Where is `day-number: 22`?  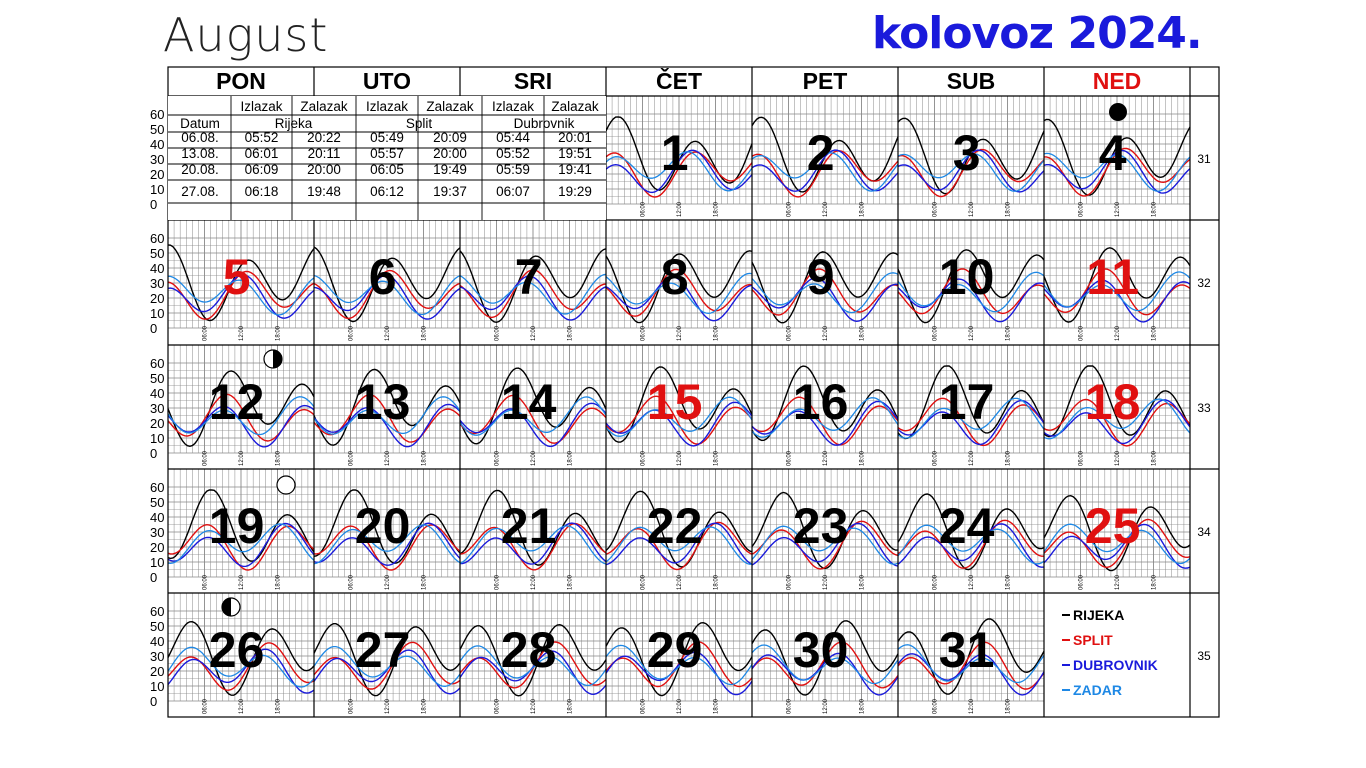 day-number: 22 is located at coordinates (675, 526).